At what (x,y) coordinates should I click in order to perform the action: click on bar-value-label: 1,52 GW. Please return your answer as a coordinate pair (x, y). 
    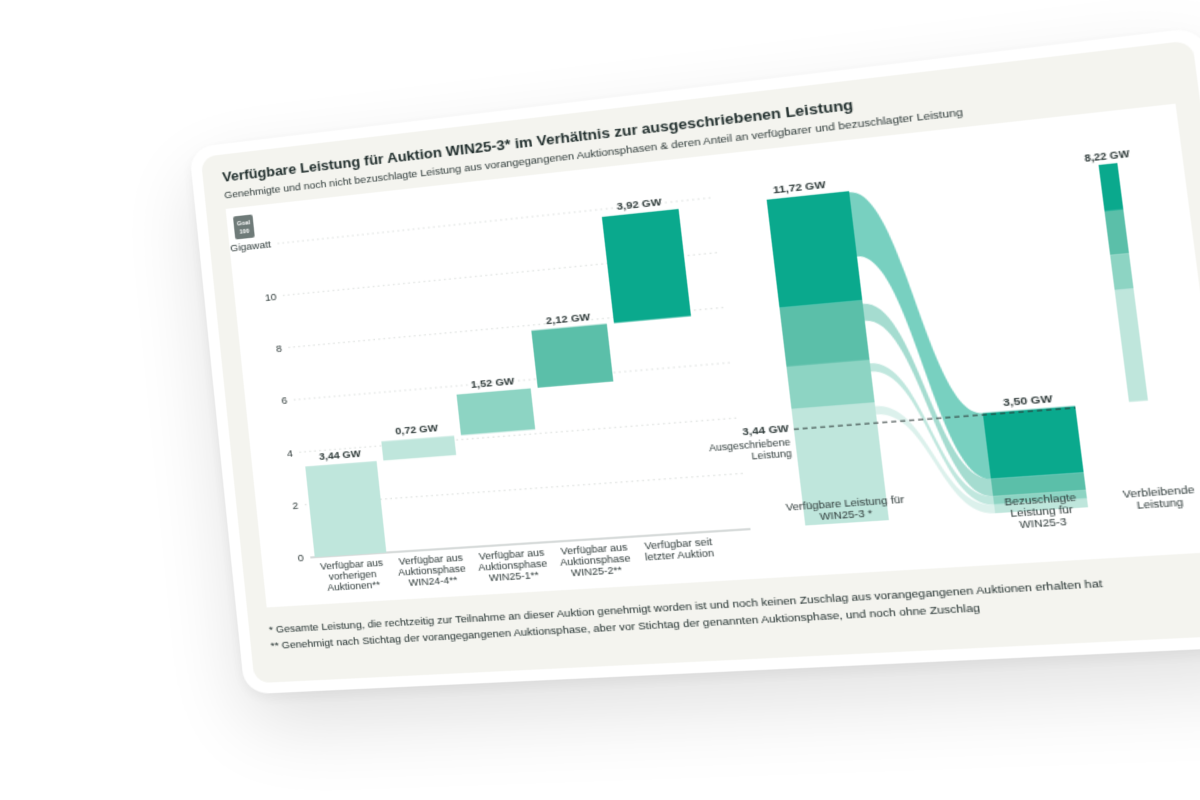
    Looking at the image, I should click on (492, 383).